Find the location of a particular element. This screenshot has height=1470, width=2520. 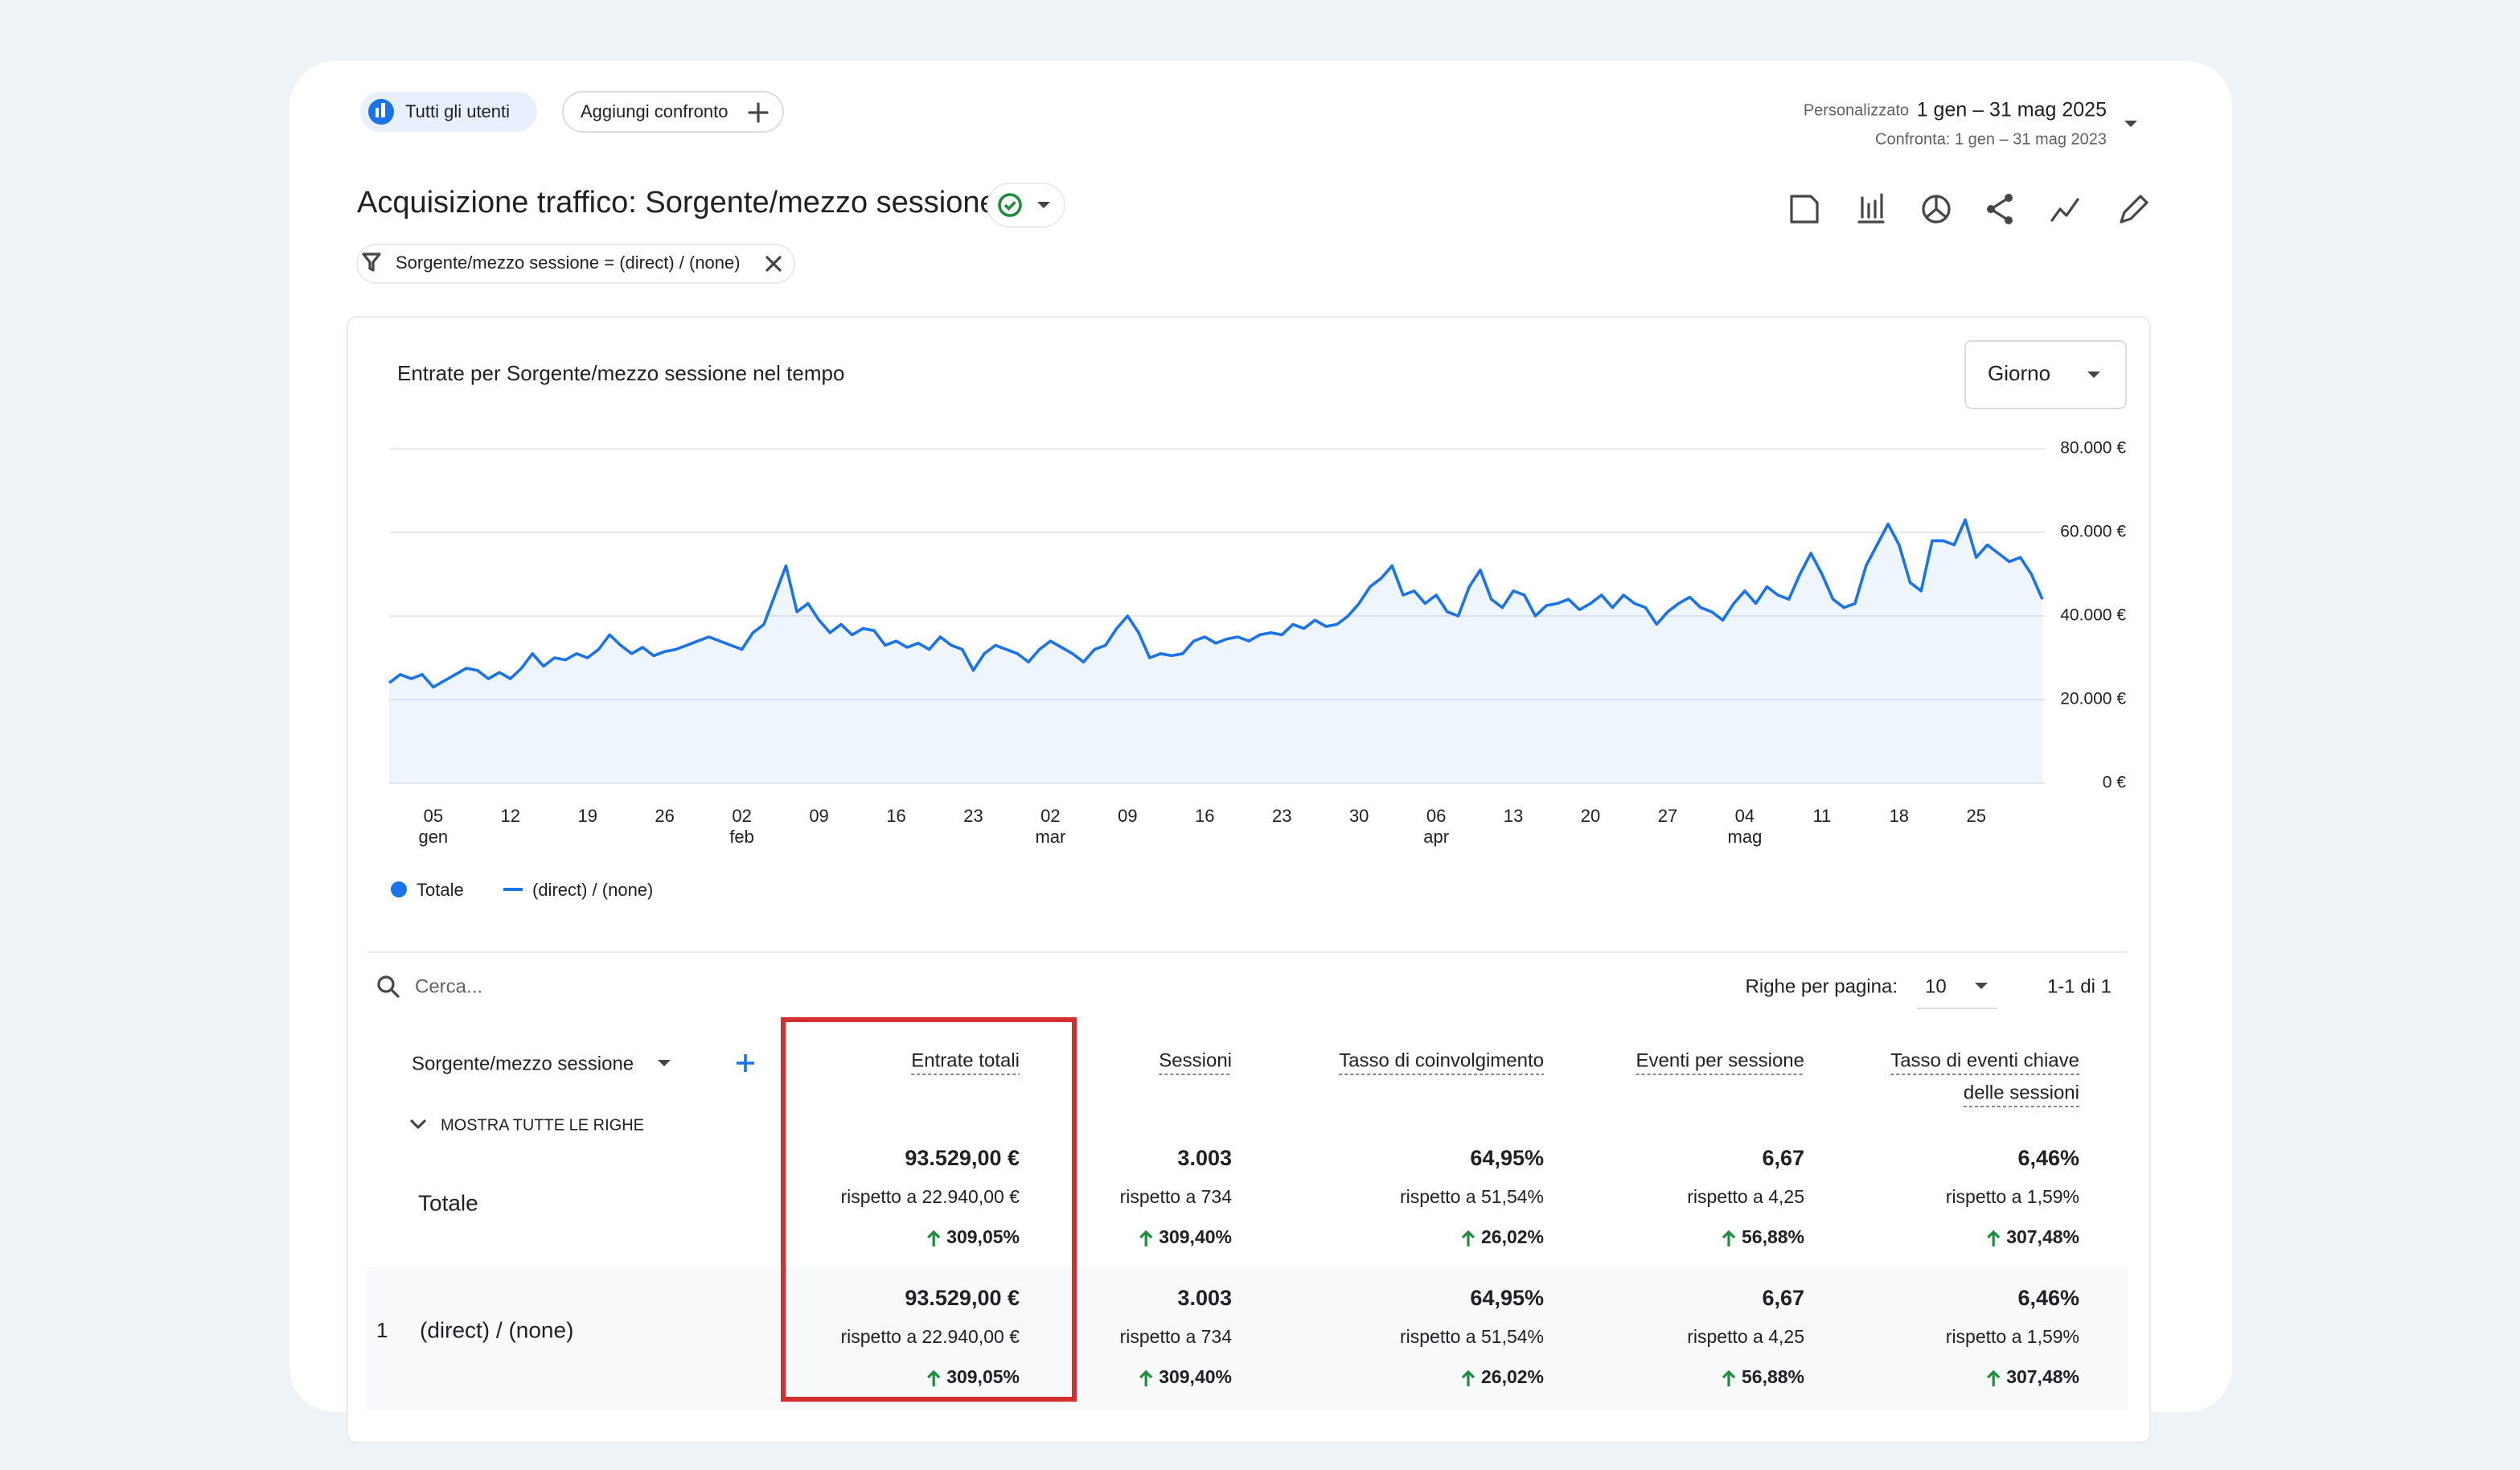

line is located at coordinates (1216, 603).